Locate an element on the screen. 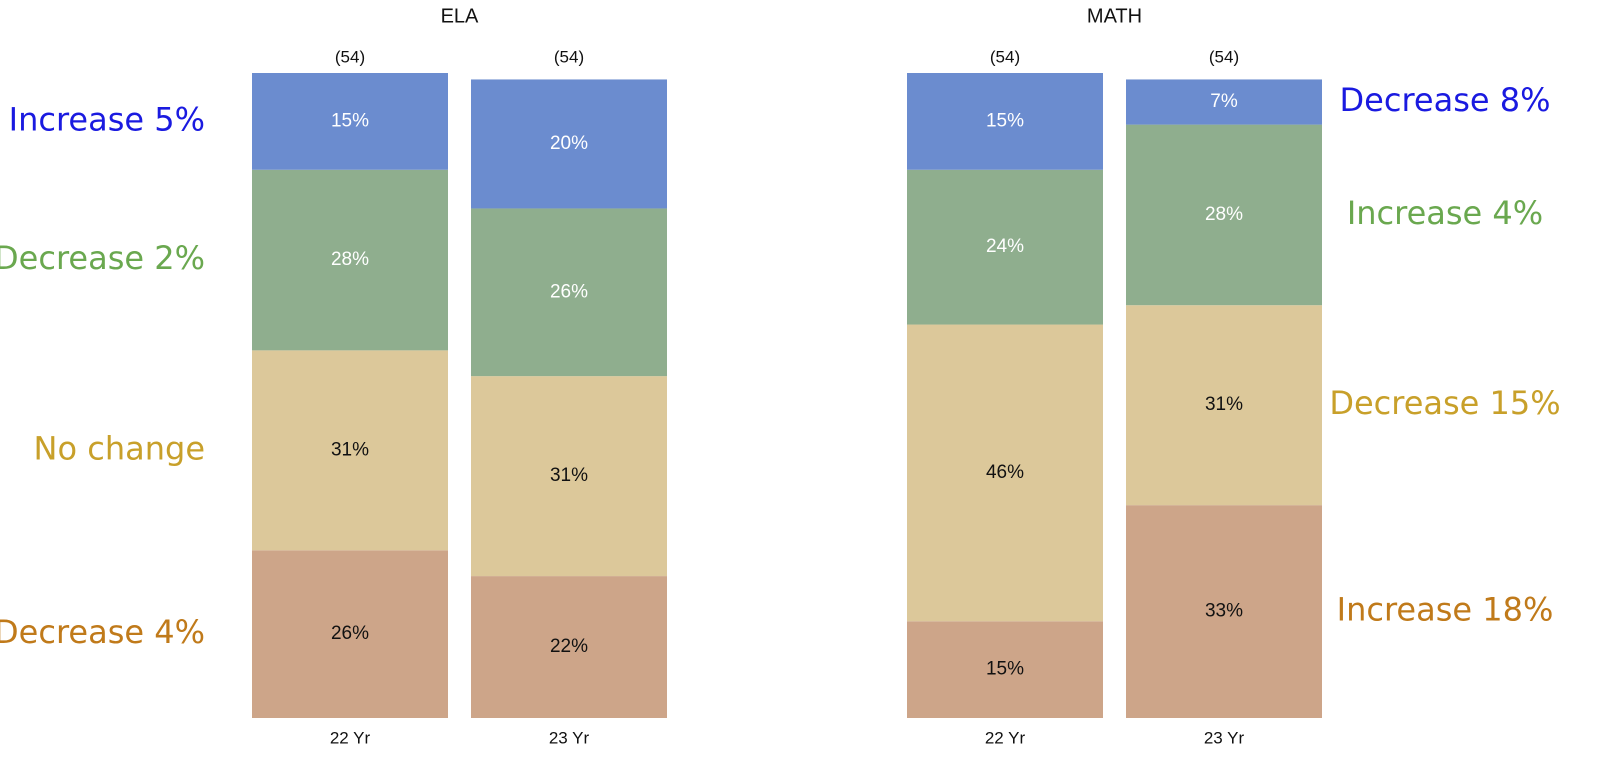  value-label: 20% is located at coordinates (569, 143).